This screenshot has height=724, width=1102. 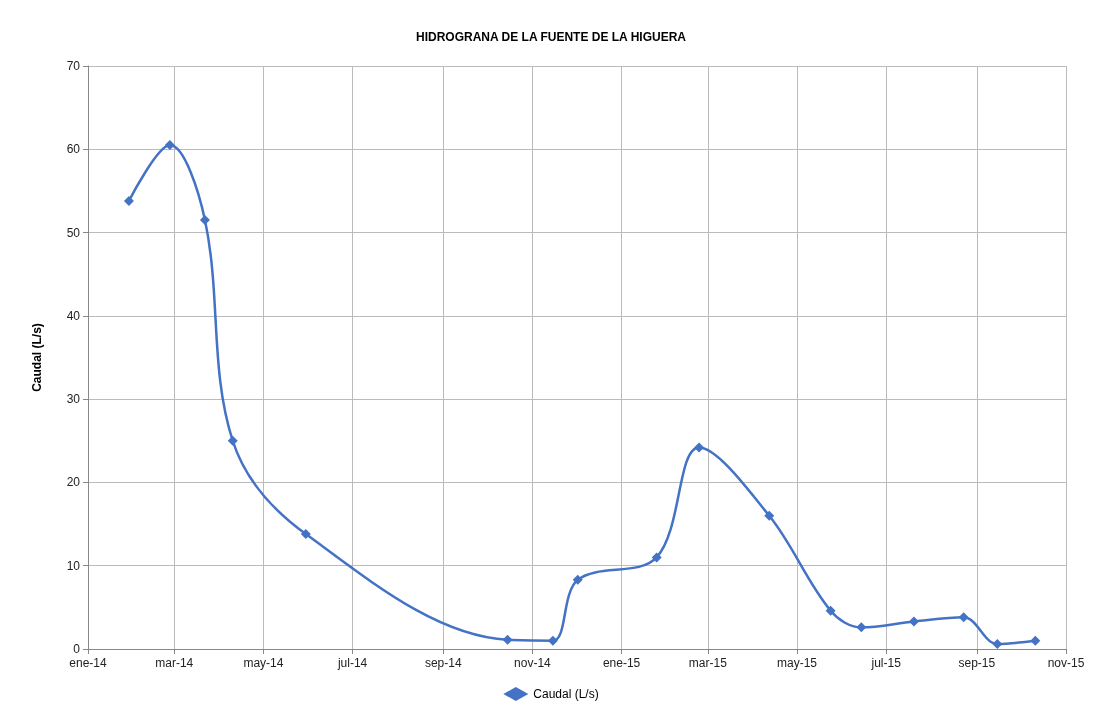 What do you see at coordinates (73, 66) in the screenshot?
I see `y-tick-label: 70` at bounding box center [73, 66].